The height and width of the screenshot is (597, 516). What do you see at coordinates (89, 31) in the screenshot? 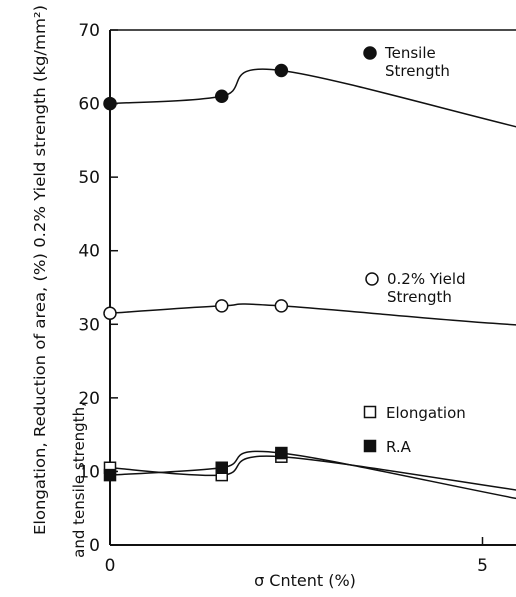
I see `y-tick-label: 70` at bounding box center [89, 31].